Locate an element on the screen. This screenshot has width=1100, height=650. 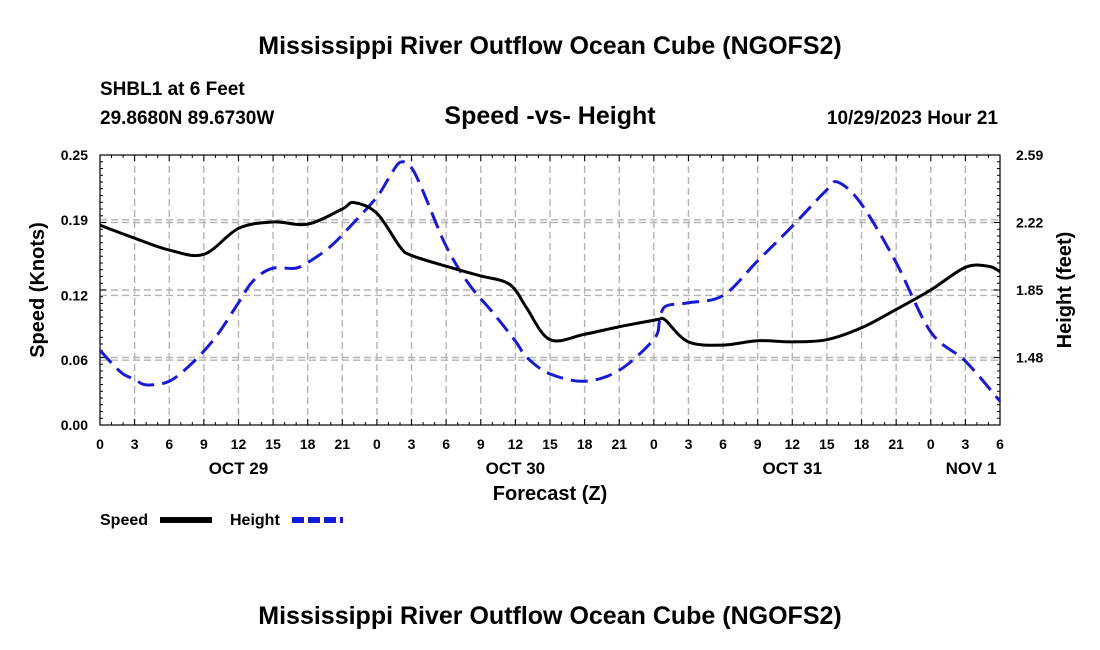
y-left-tick-label: 0.06 is located at coordinates (74, 360).